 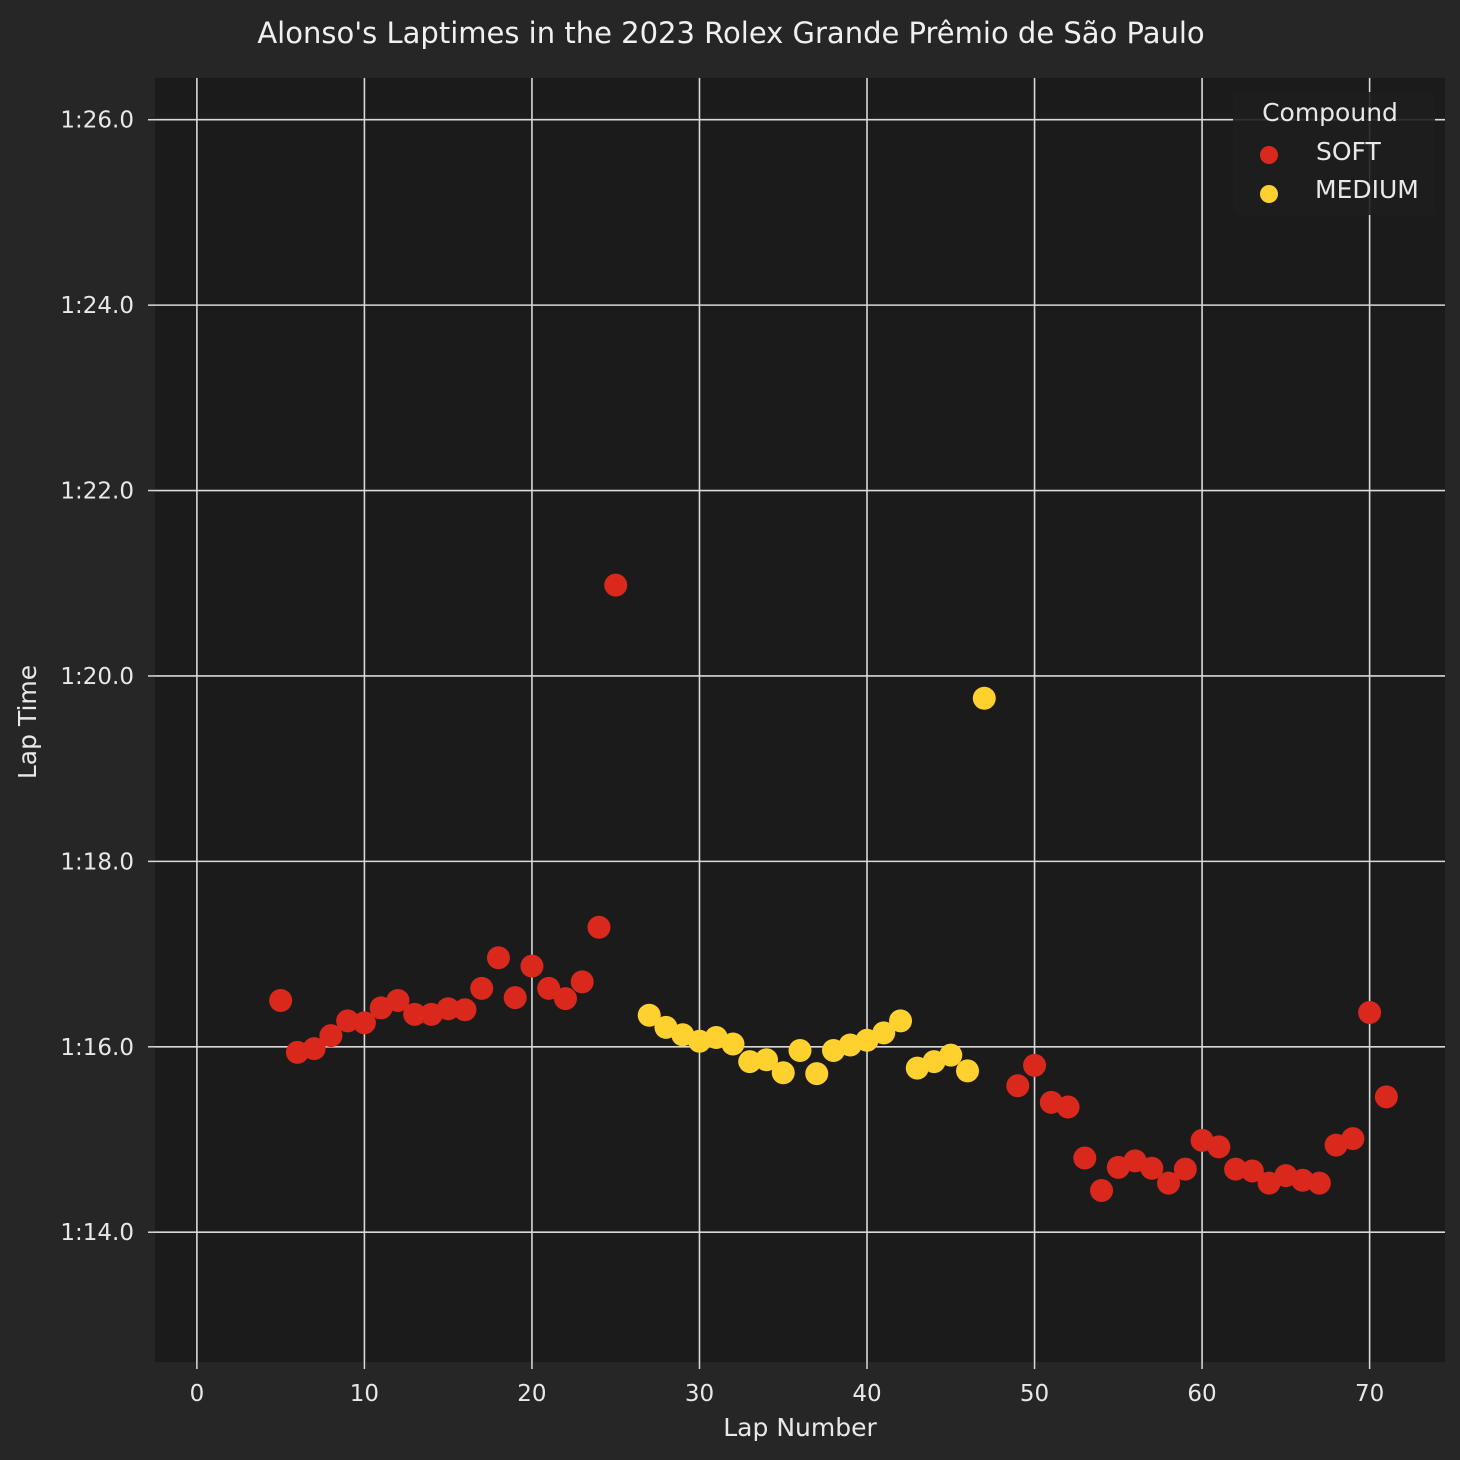 What do you see at coordinates (1367, 189) in the screenshot?
I see `legend-label-medium: MEDIUM` at bounding box center [1367, 189].